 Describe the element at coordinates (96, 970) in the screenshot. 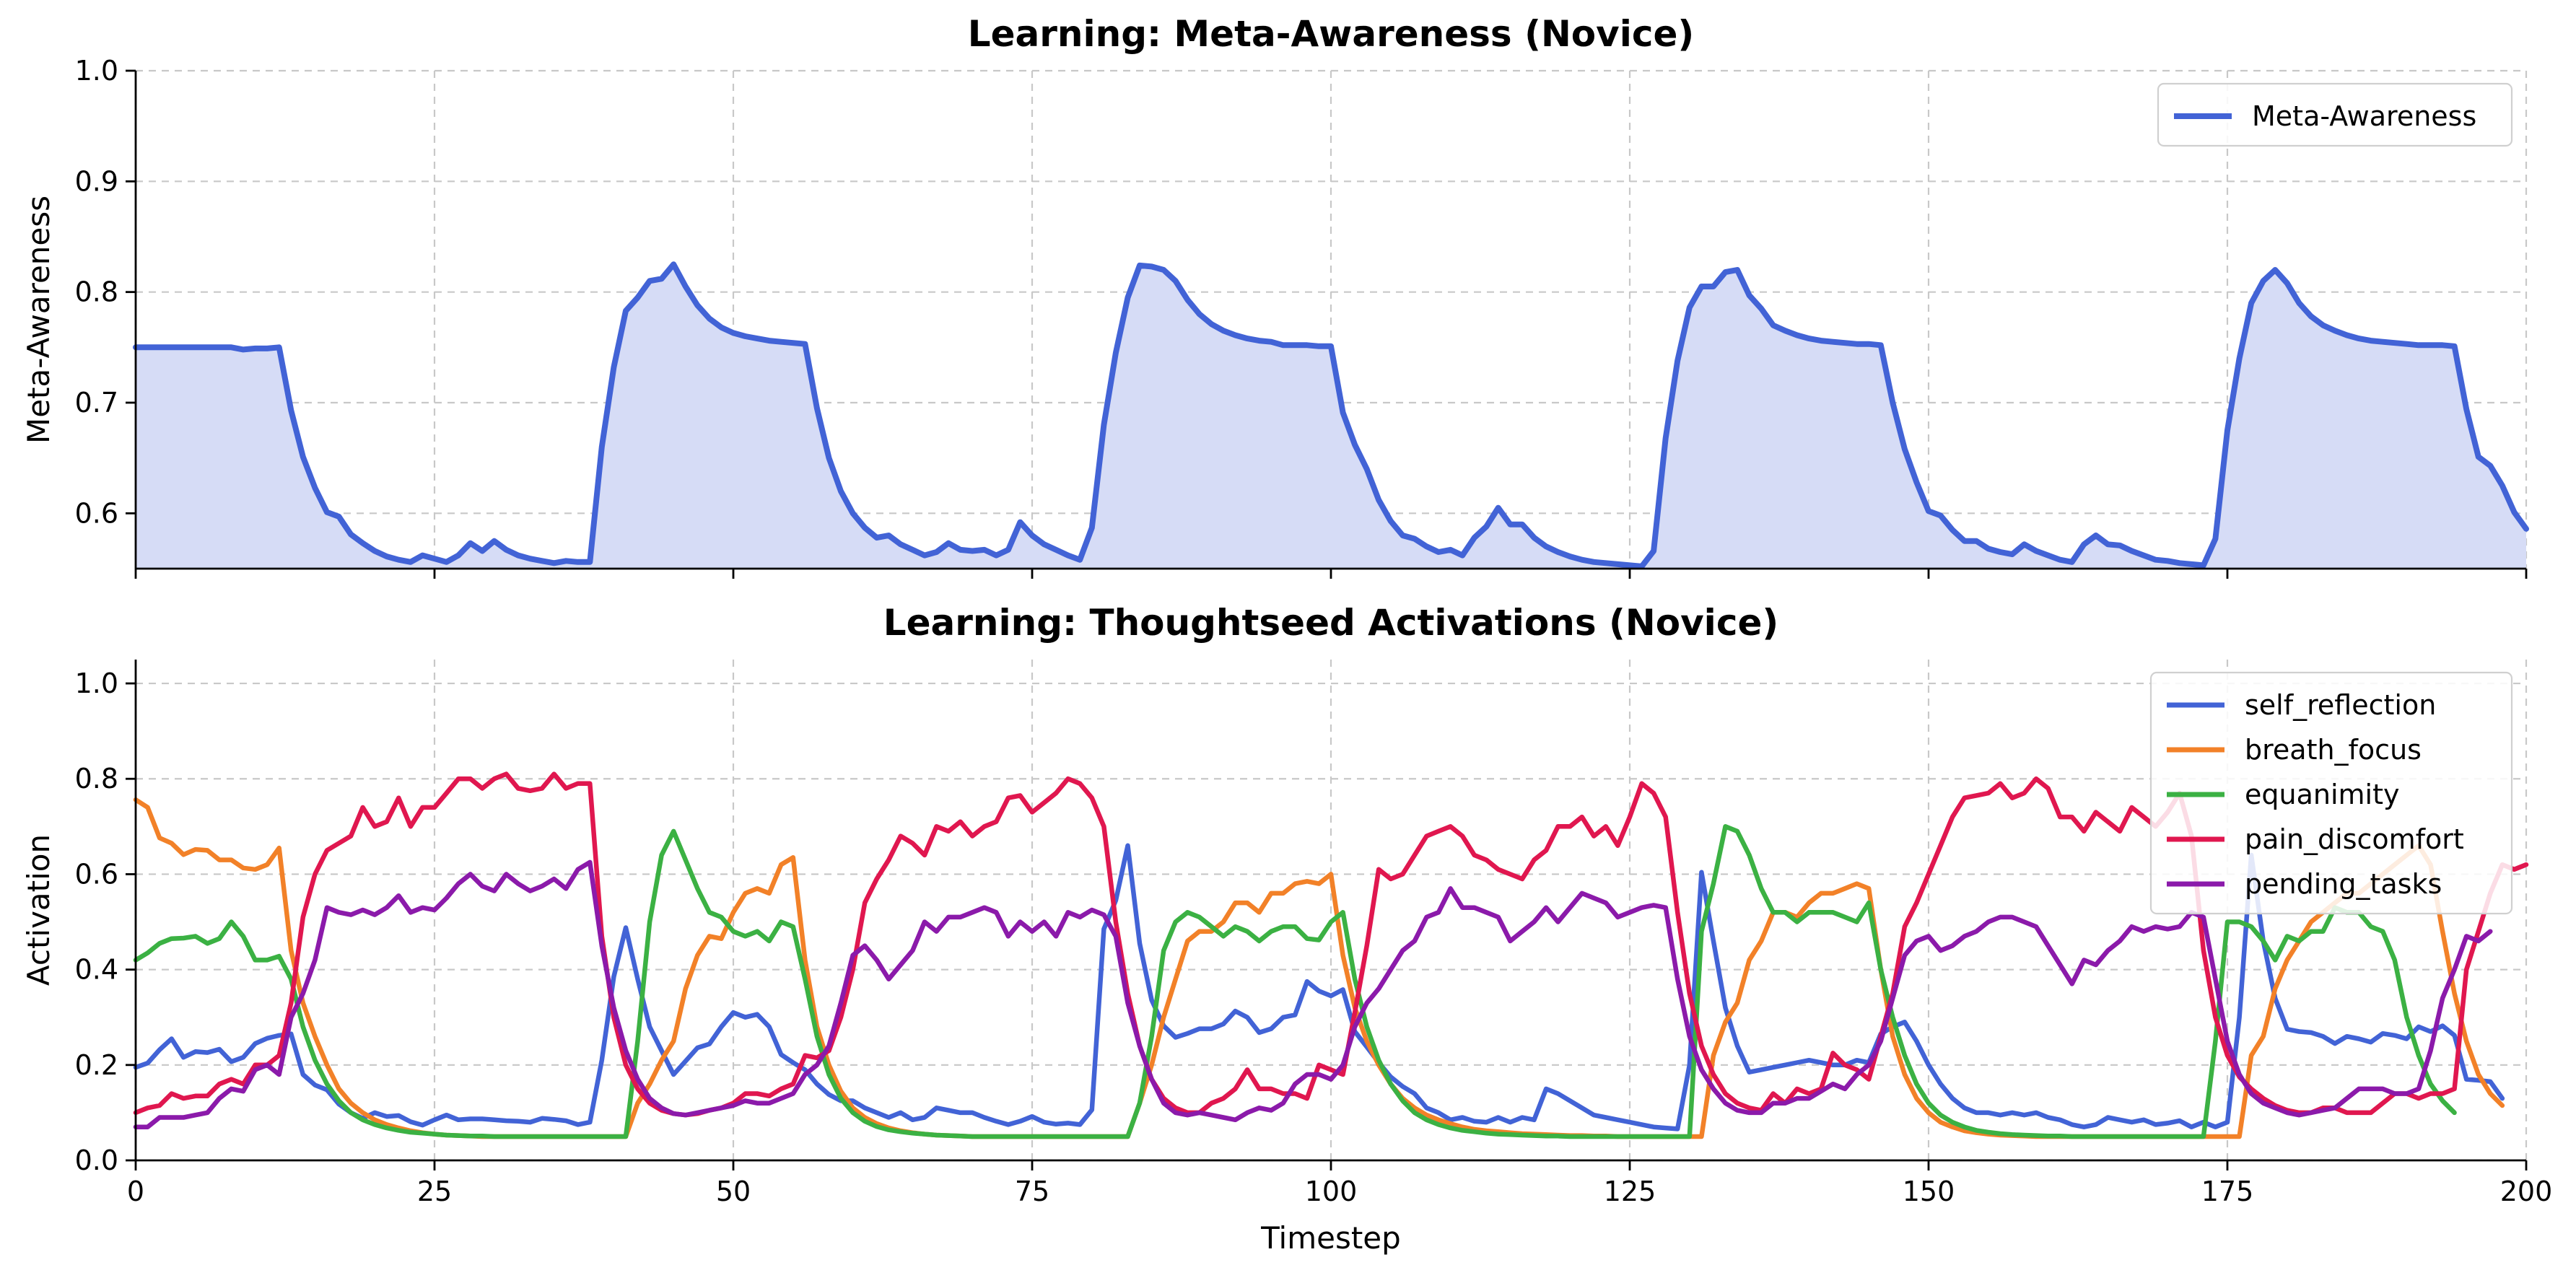

I see `y-tick-label: 0.4` at that location.